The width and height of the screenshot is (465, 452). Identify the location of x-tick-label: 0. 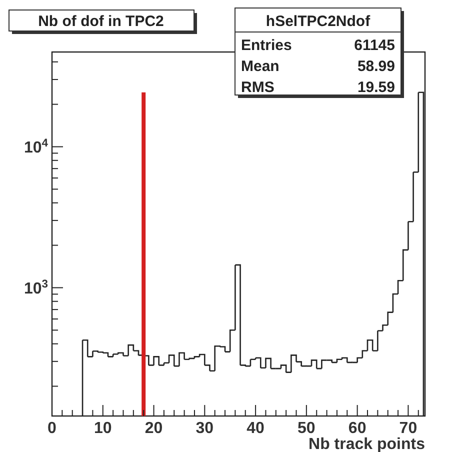
(52, 428).